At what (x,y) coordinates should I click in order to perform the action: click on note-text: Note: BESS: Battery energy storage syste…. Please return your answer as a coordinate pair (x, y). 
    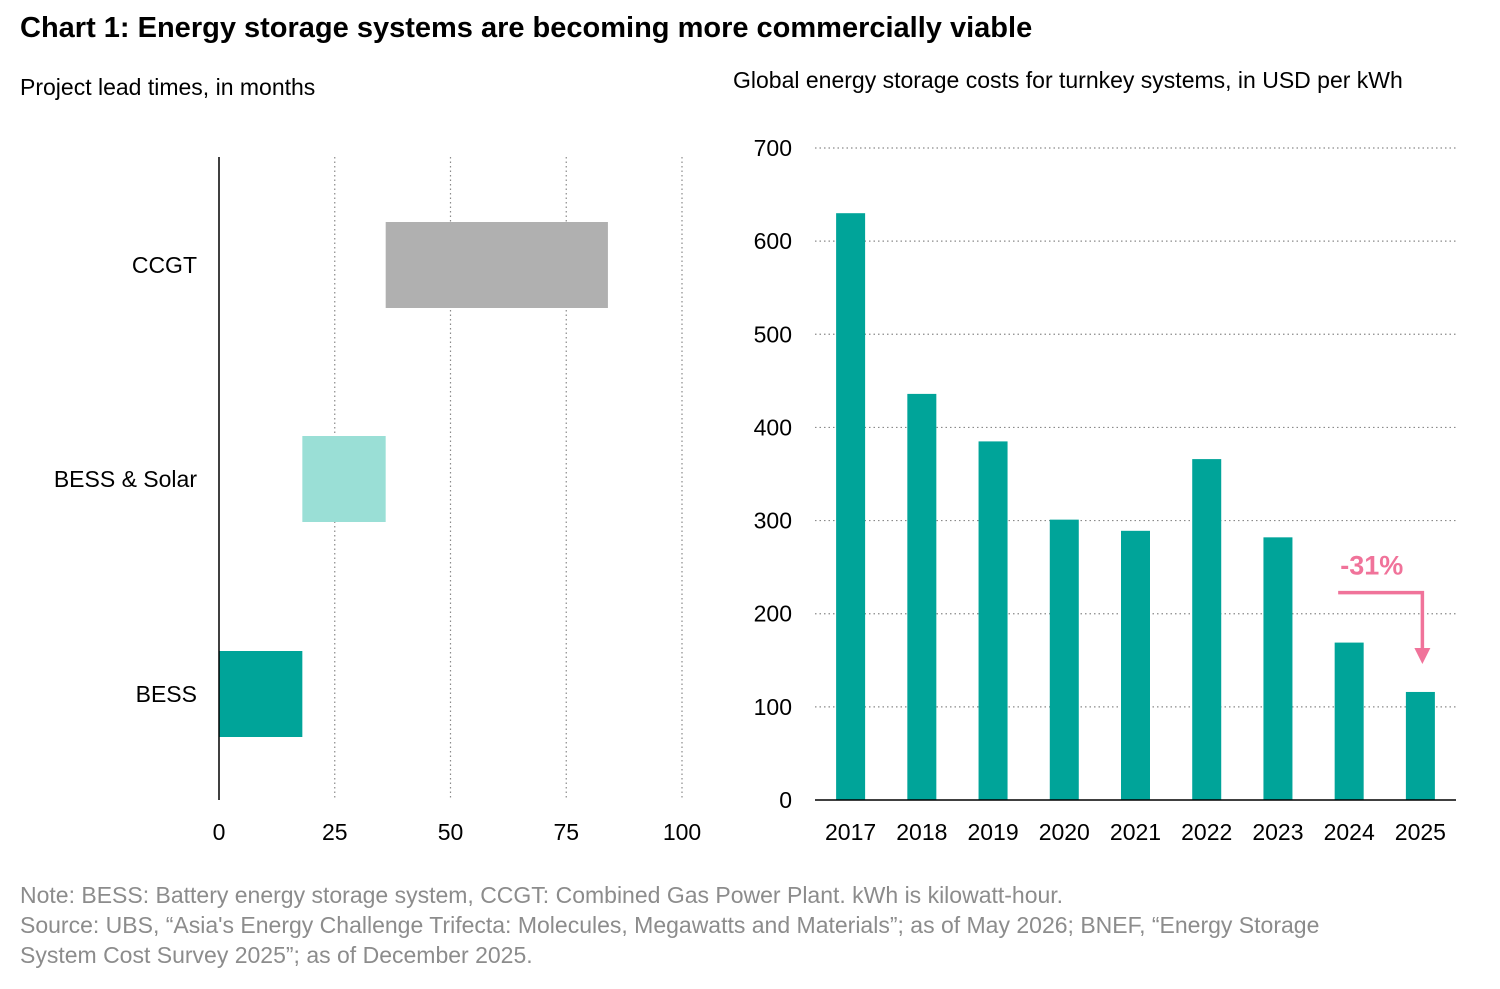
    Looking at the image, I should click on (542, 895).